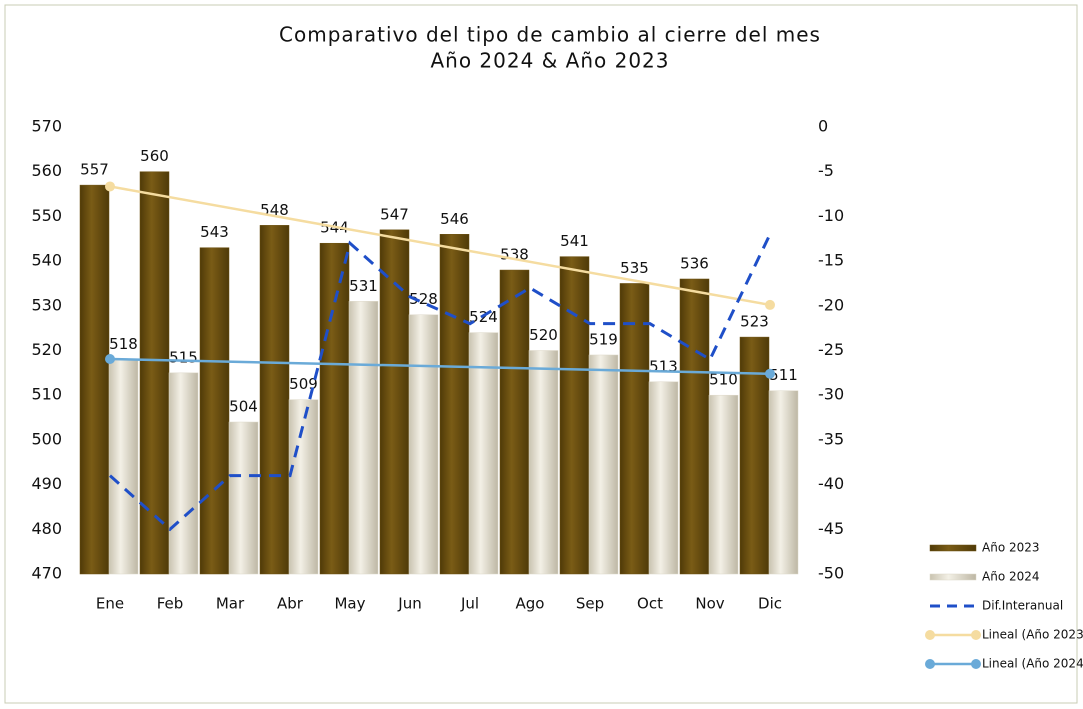 This screenshot has width=1083, height=709. Describe the element at coordinates (634, 268) in the screenshot. I see `data-label: 535` at that location.